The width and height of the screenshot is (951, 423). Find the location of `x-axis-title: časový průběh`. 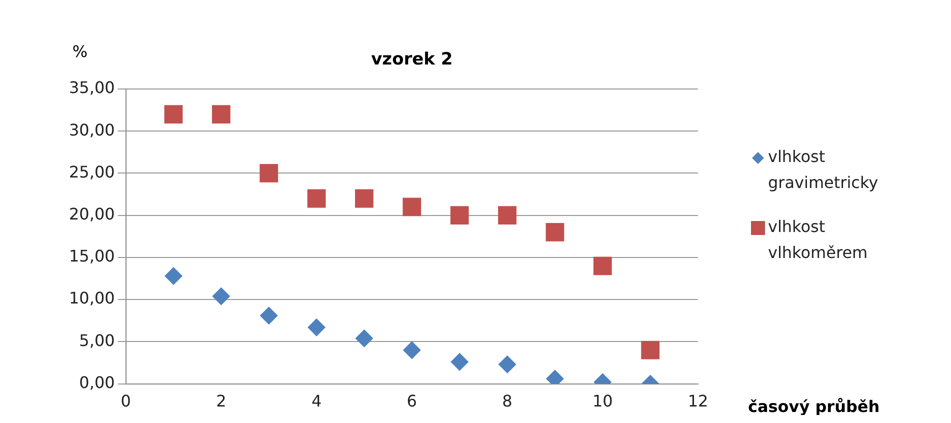

x-axis-title: časový průběh is located at coordinates (814, 406).